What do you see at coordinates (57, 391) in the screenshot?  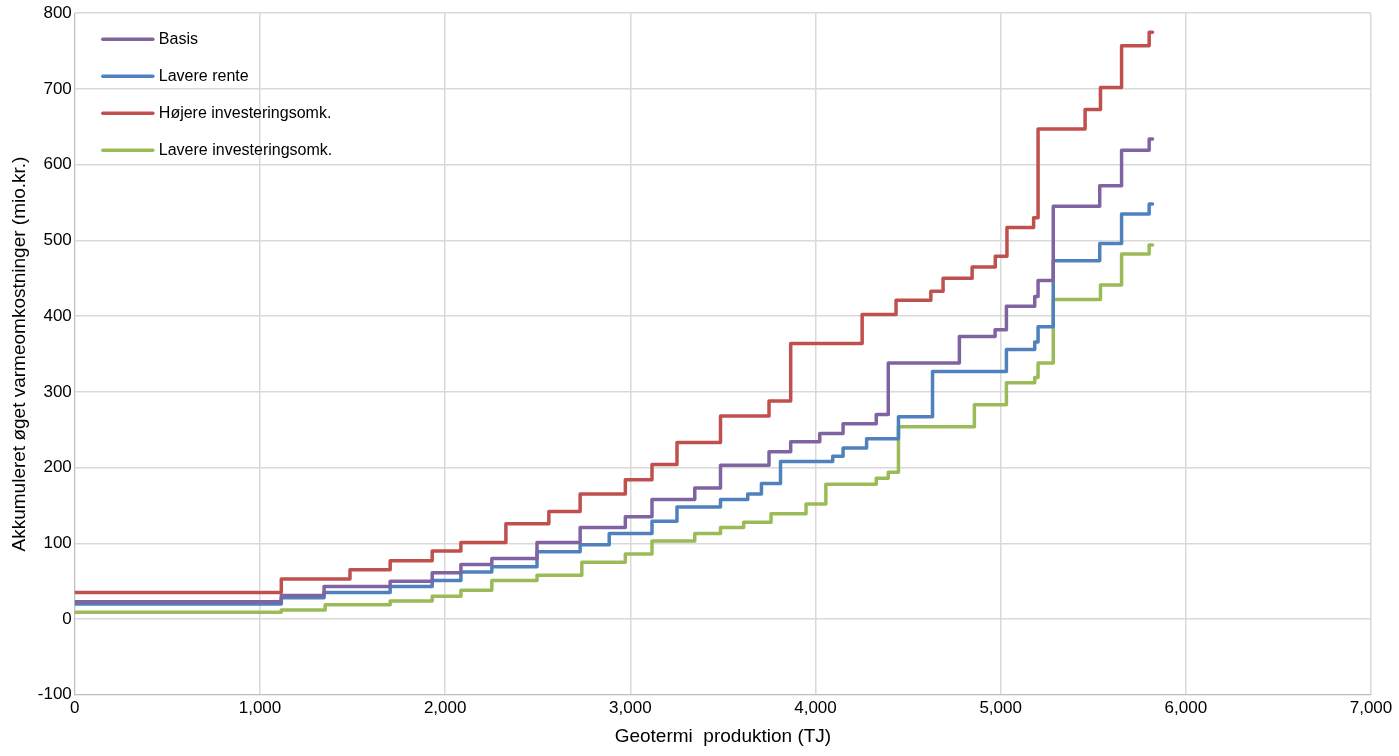 I see `y-tick-label: 300` at bounding box center [57, 391].